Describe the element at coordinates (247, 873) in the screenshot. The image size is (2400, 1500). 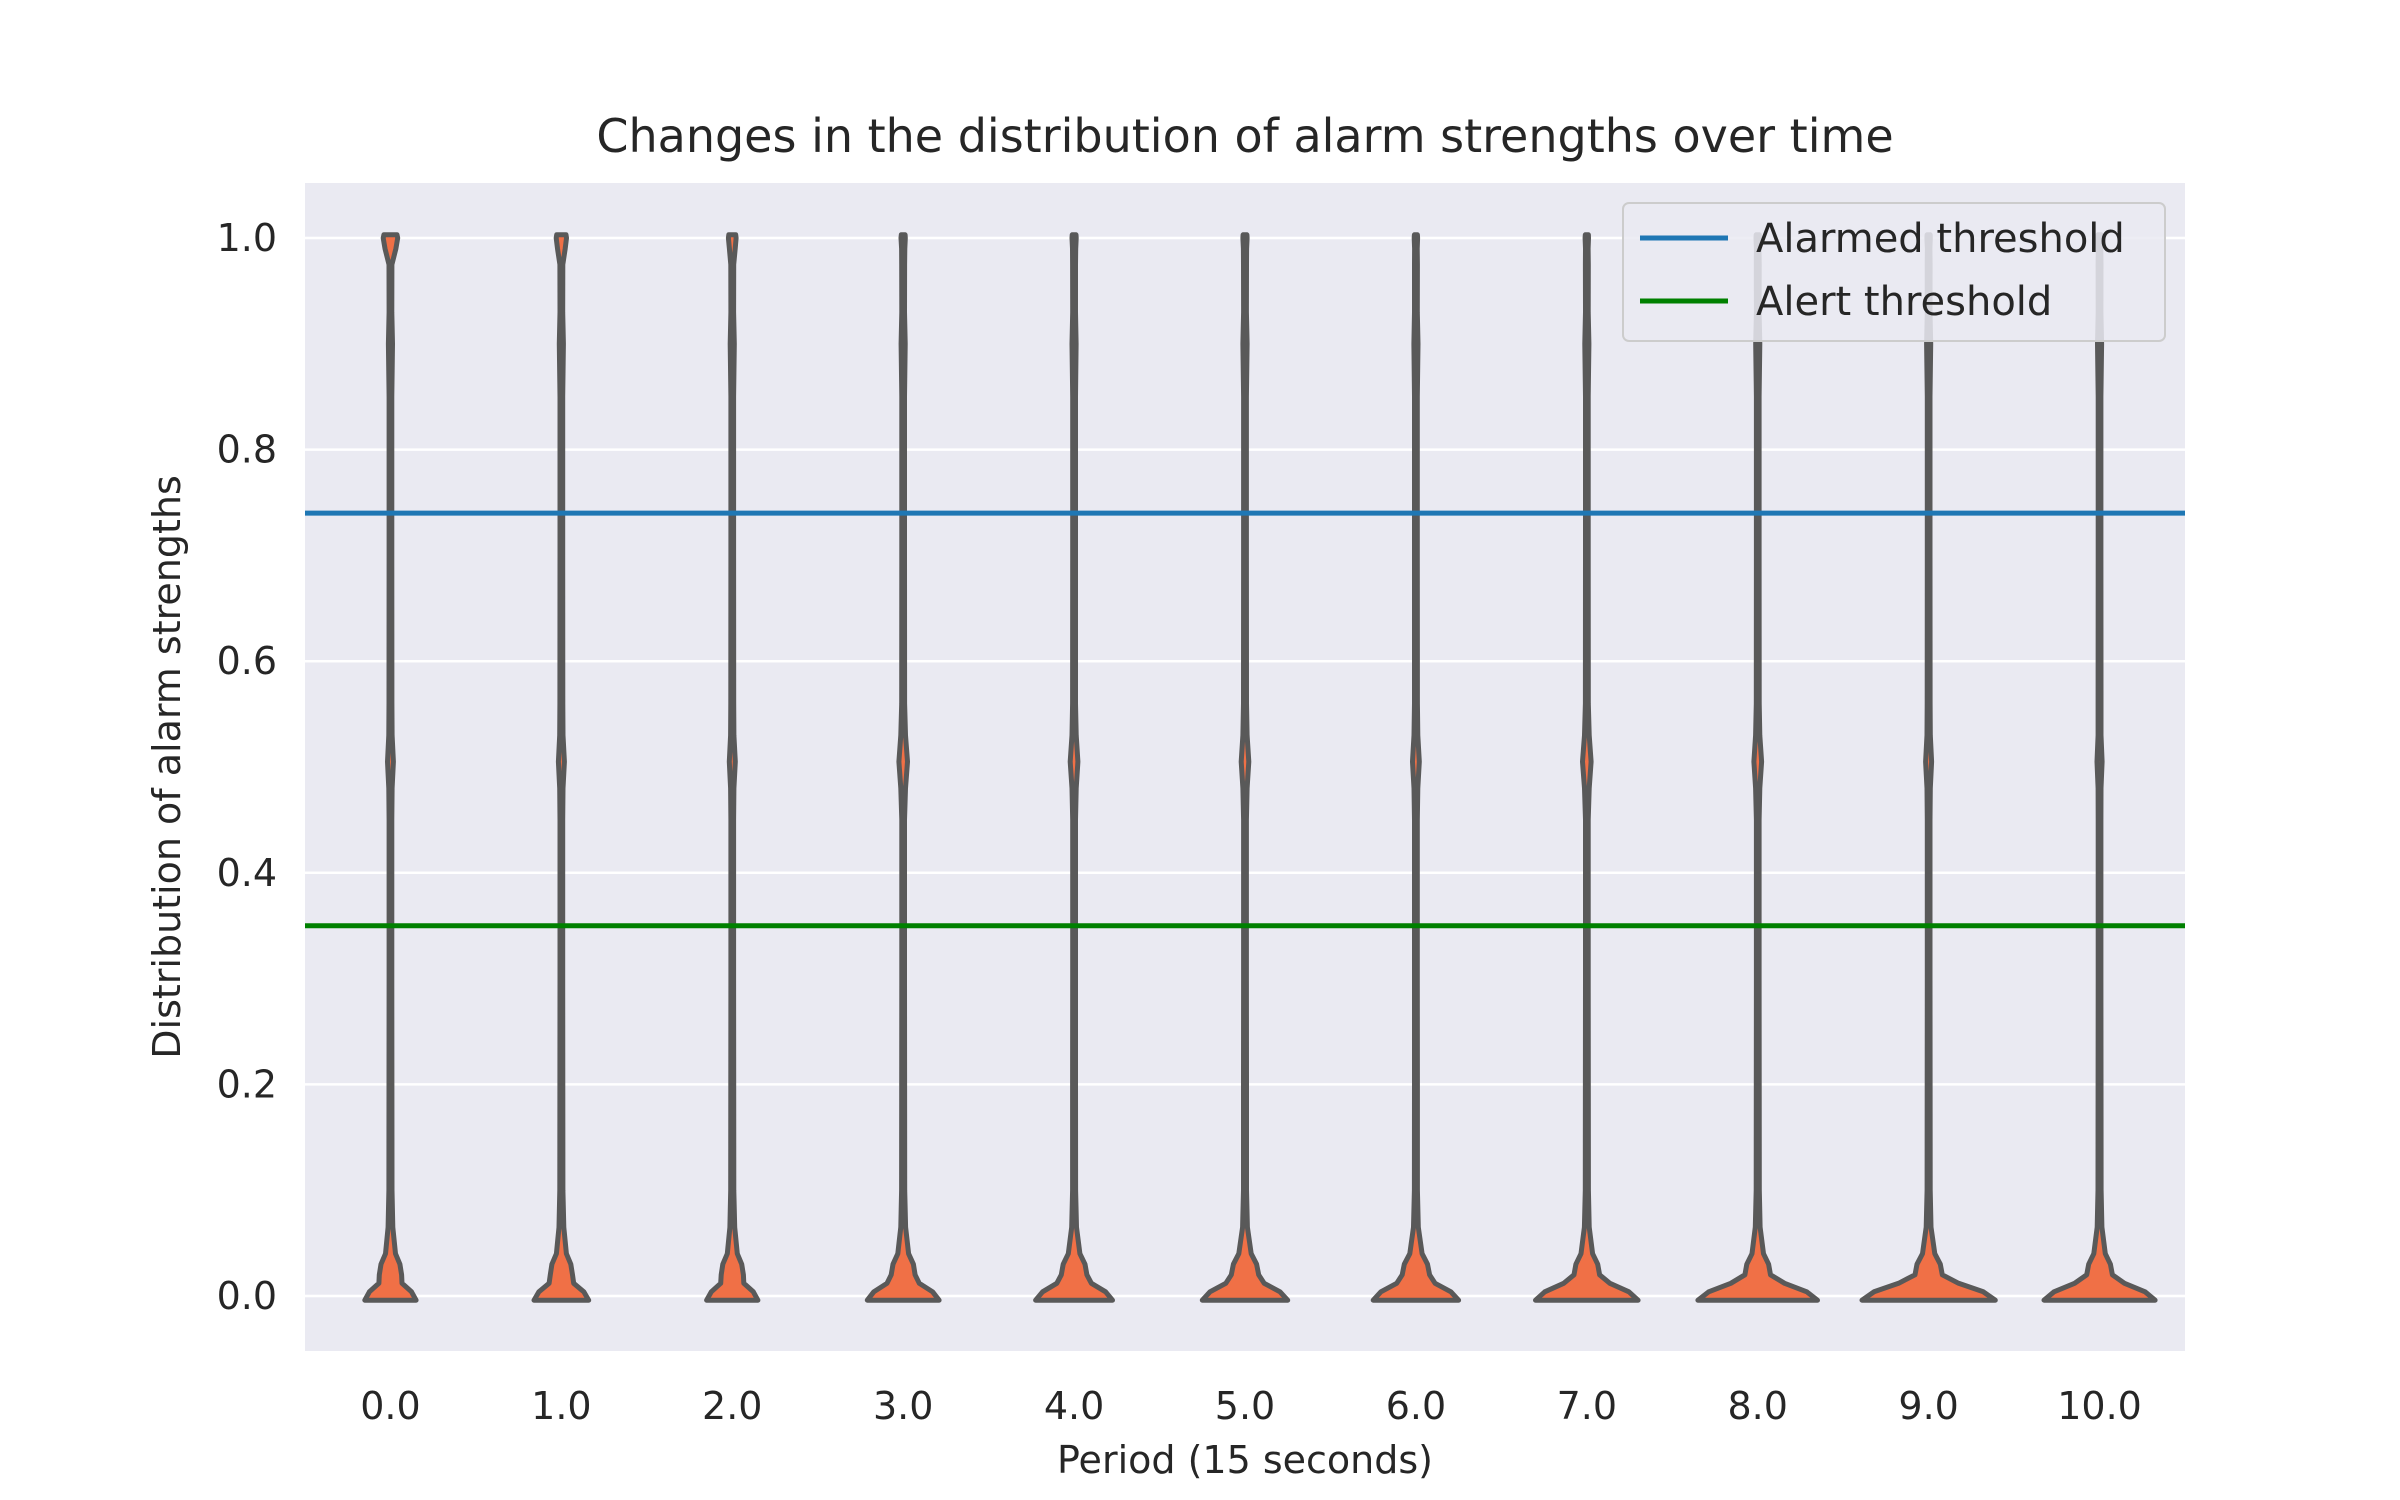
I see `y-tick-label: 0.4` at that location.